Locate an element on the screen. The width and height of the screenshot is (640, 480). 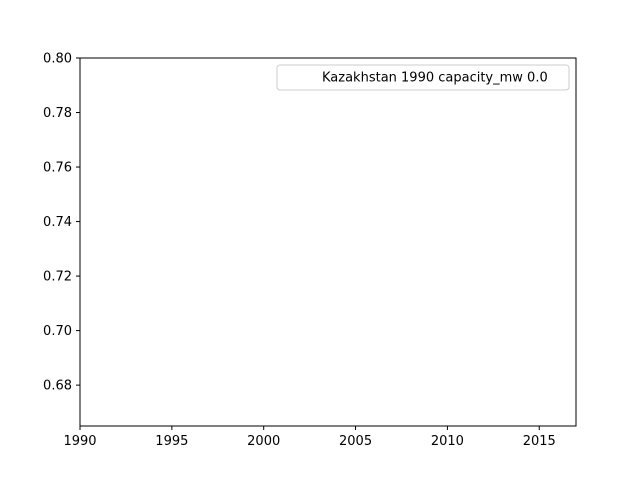
x-tick-label: 2010 is located at coordinates (447, 441).